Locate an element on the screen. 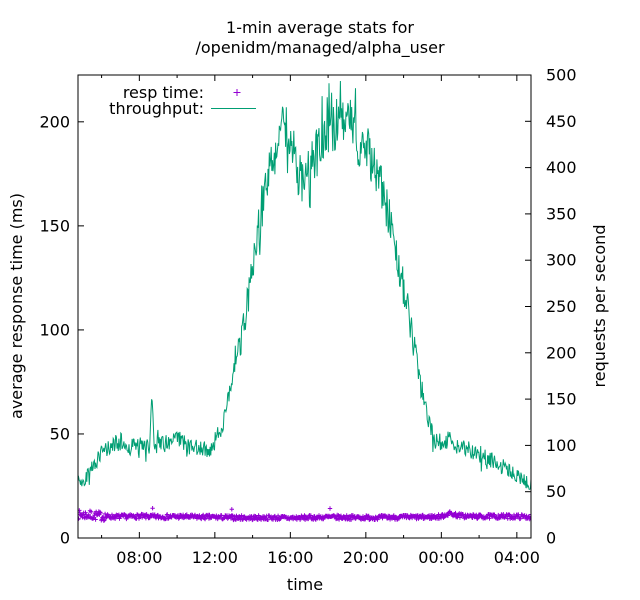  x-tick-label: 16:00 is located at coordinates (290, 557).